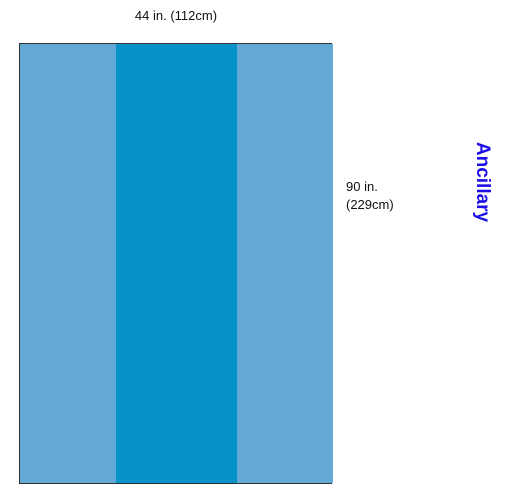 The width and height of the screenshot is (505, 485). Describe the element at coordinates (482, 182) in the screenshot. I see `category-label: Ancillary` at that location.